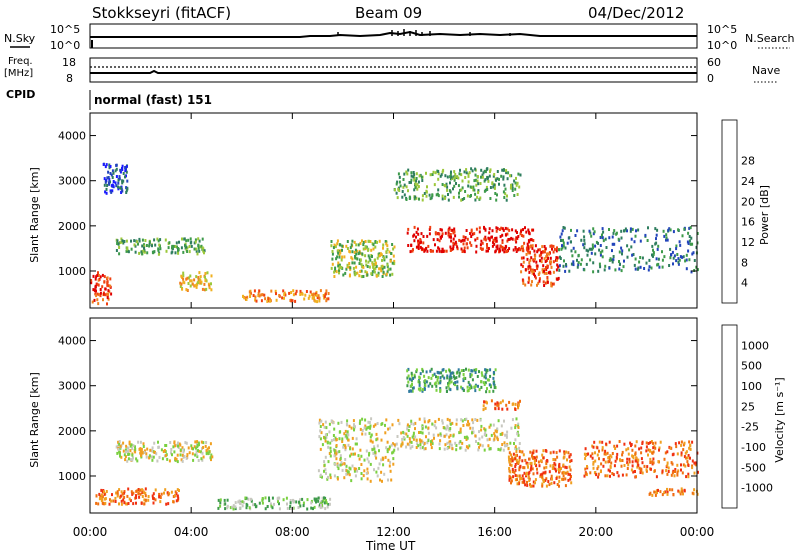 This screenshot has width=800, height=554. I want to click on velocity-colorbar-tick: 500, so click(751, 366).